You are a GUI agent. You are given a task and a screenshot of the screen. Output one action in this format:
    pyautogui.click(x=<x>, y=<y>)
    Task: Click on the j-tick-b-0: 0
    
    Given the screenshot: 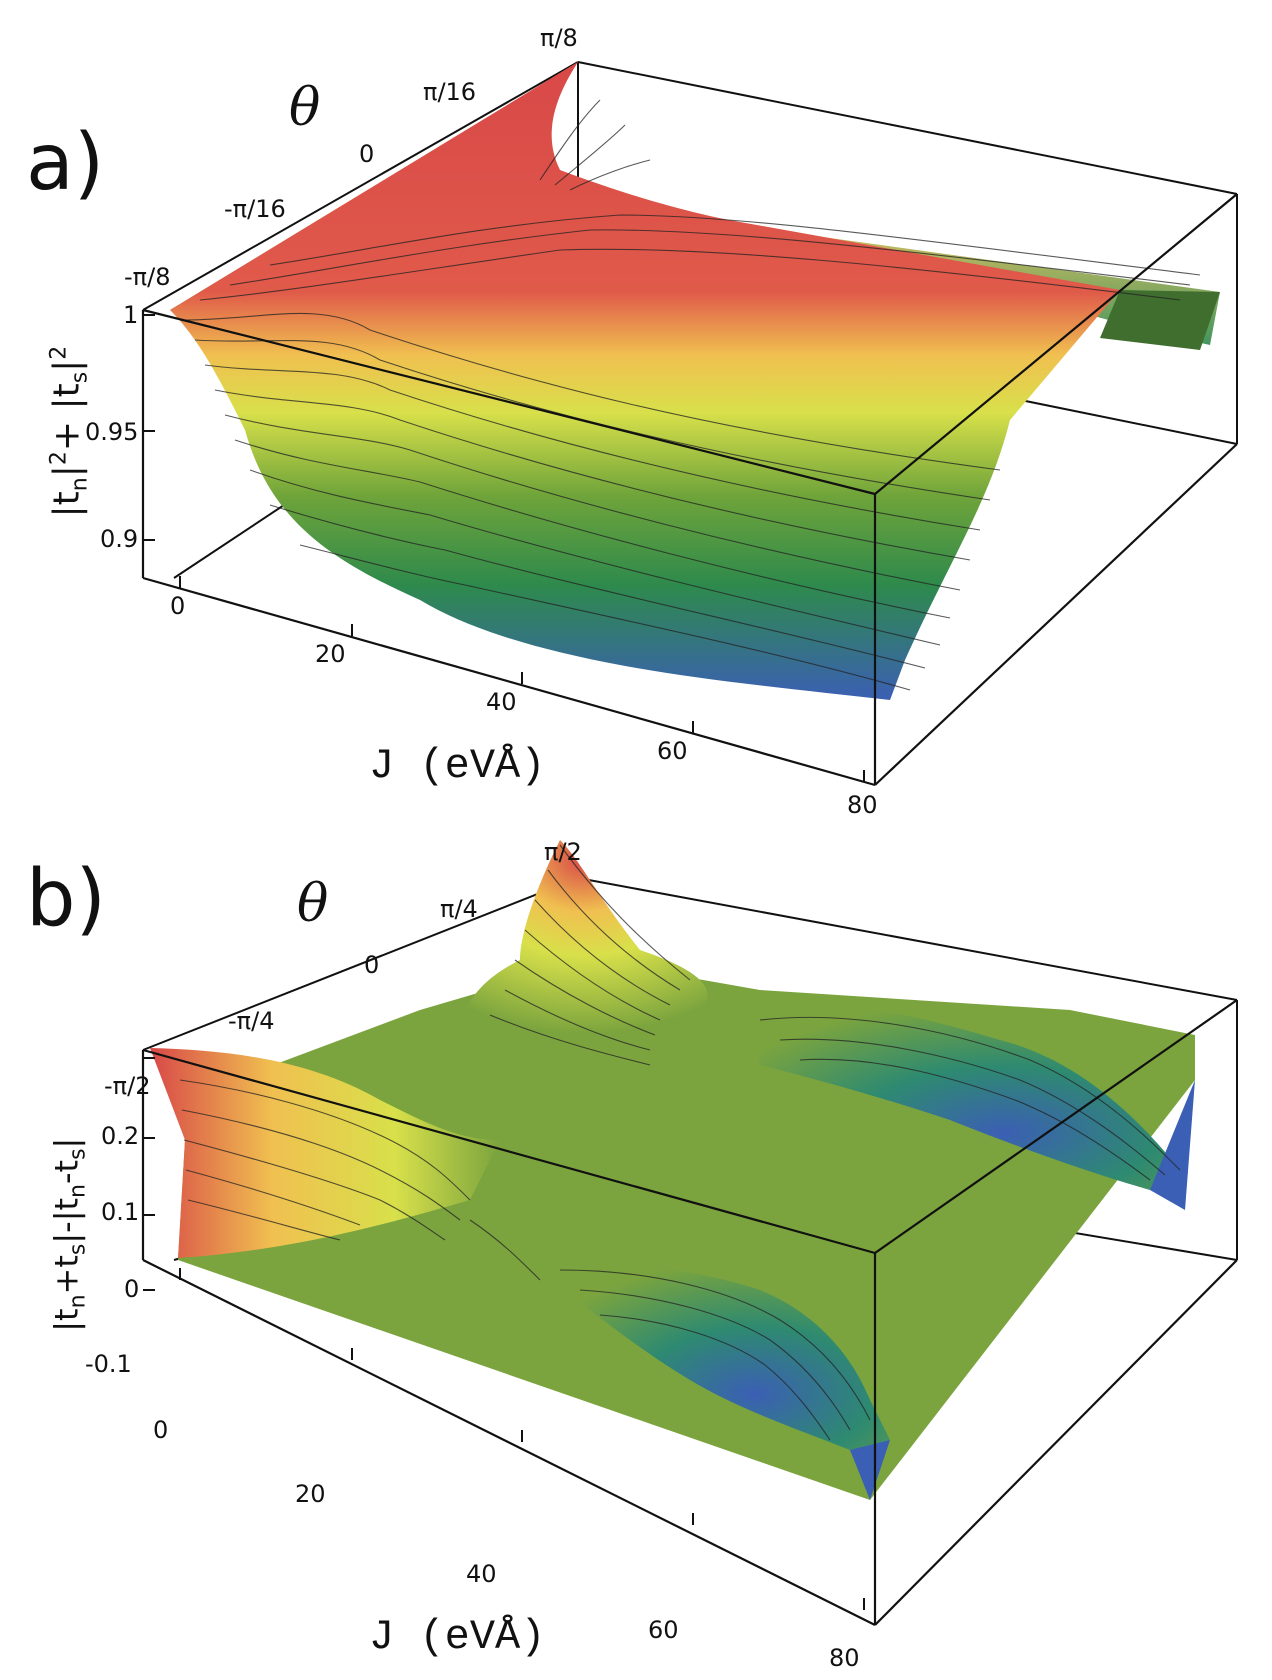 What is the action you would take?
    pyautogui.click(x=161, y=1430)
    